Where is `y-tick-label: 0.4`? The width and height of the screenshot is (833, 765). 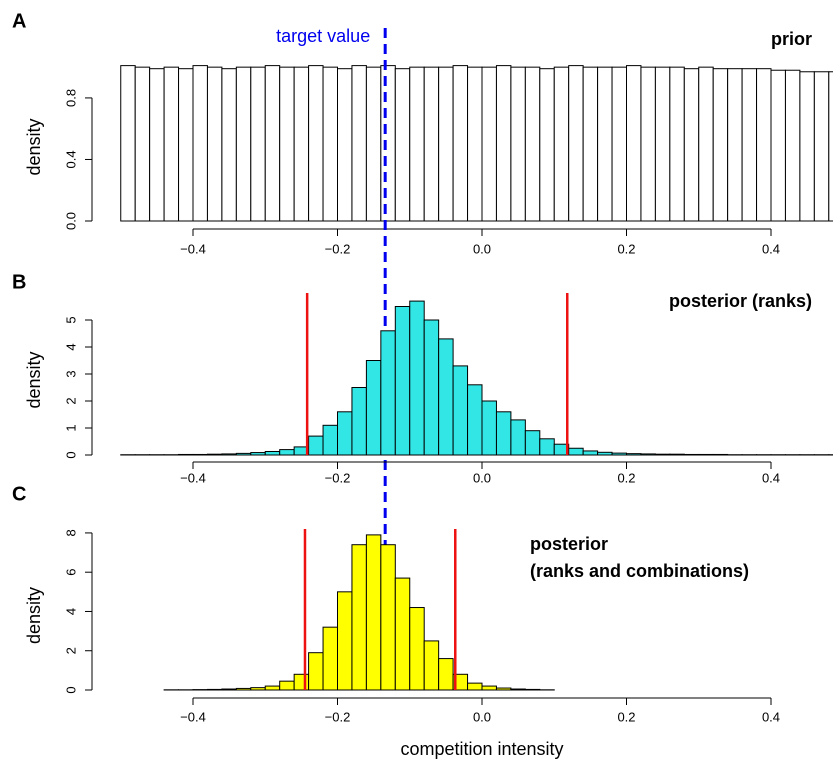
y-tick-label: 0.4 is located at coordinates (70, 159).